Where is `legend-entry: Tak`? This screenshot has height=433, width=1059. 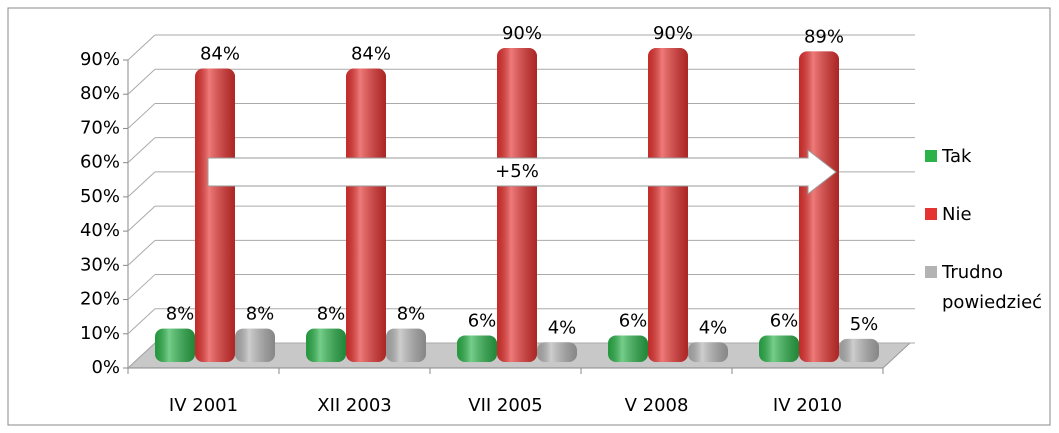 legend-entry: Tak is located at coordinates (988, 157).